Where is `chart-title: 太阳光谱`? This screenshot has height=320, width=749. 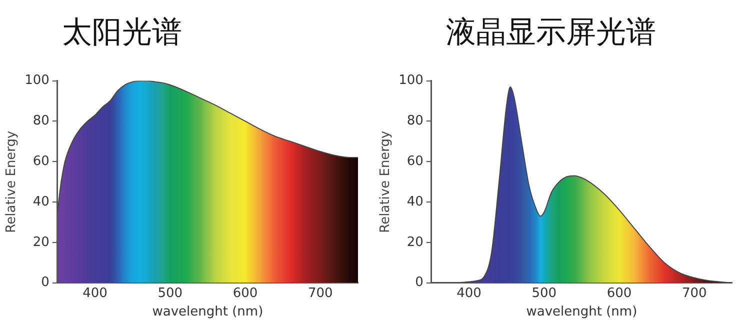 chart-title: 太阳光谱 is located at coordinates (122, 33).